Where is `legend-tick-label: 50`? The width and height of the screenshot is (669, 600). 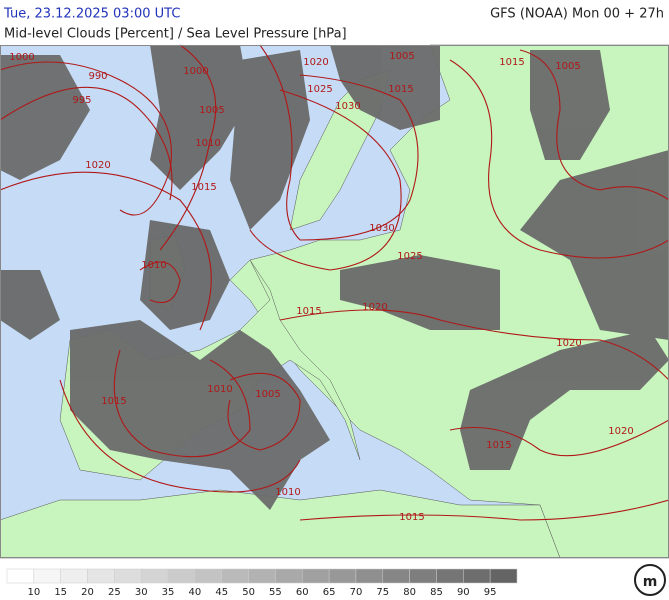
legend-tick-label: 50 is located at coordinates (248, 592).